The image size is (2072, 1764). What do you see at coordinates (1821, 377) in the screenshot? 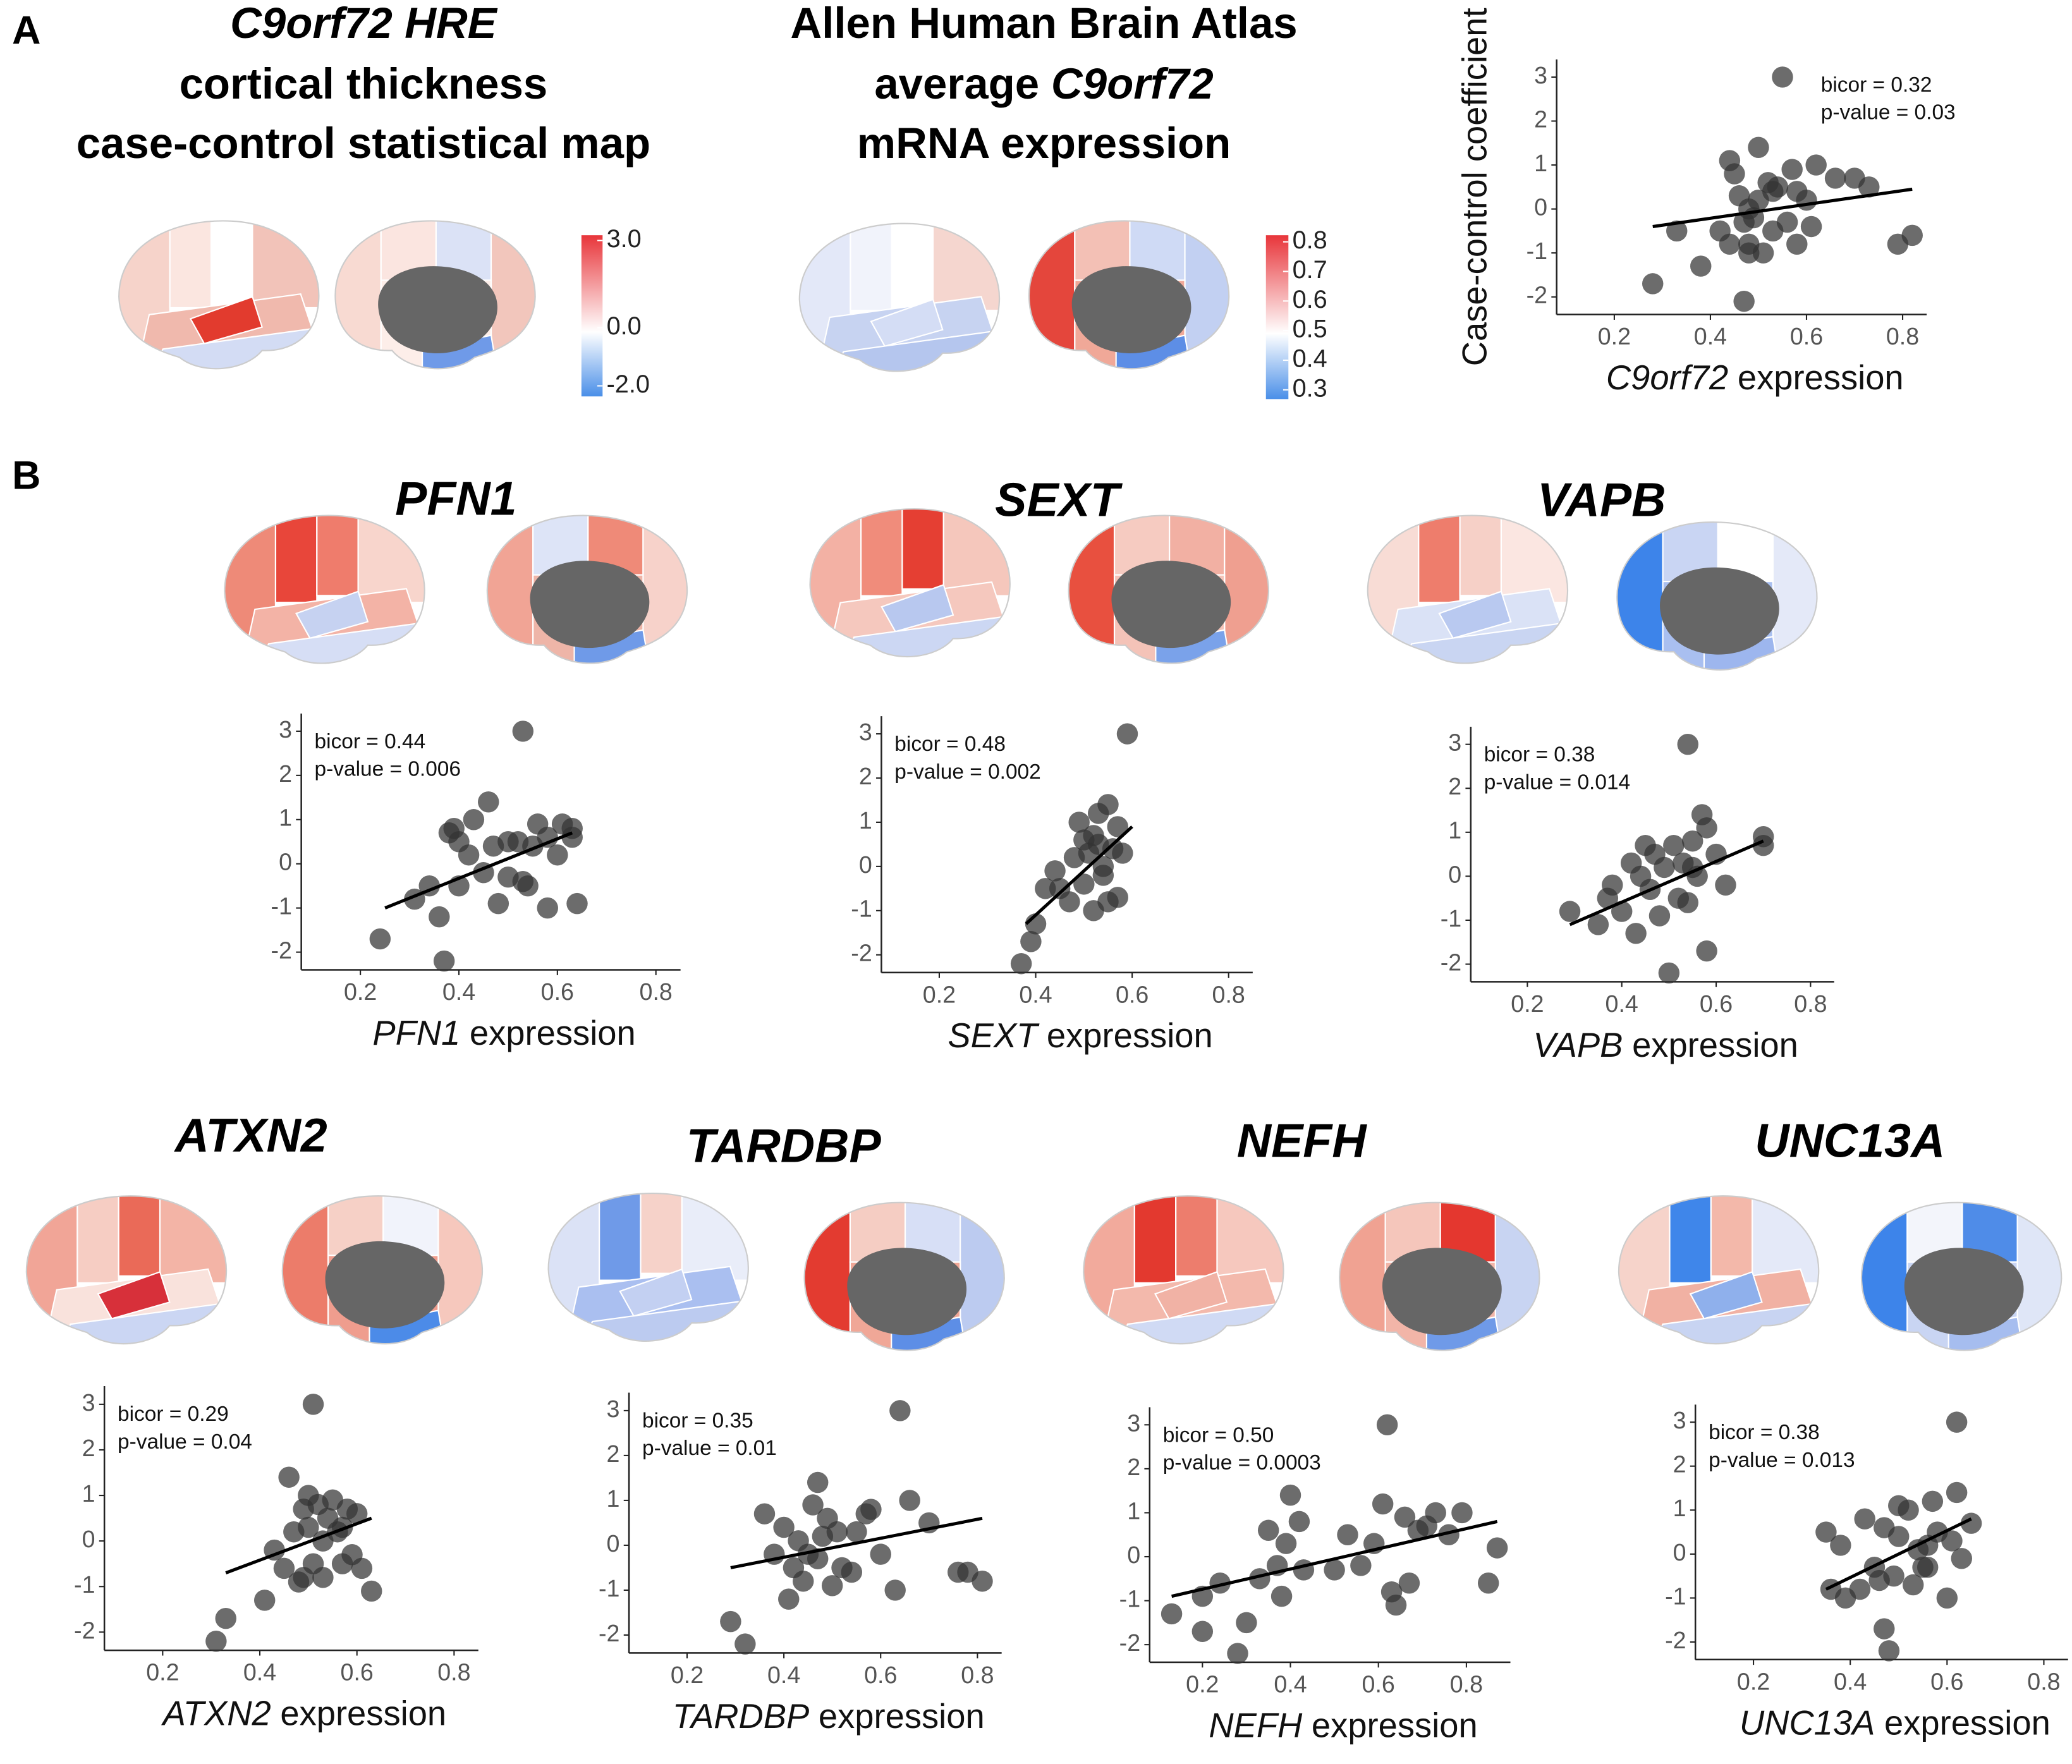
I see `x-axis-label-part: expression` at bounding box center [1821, 377].